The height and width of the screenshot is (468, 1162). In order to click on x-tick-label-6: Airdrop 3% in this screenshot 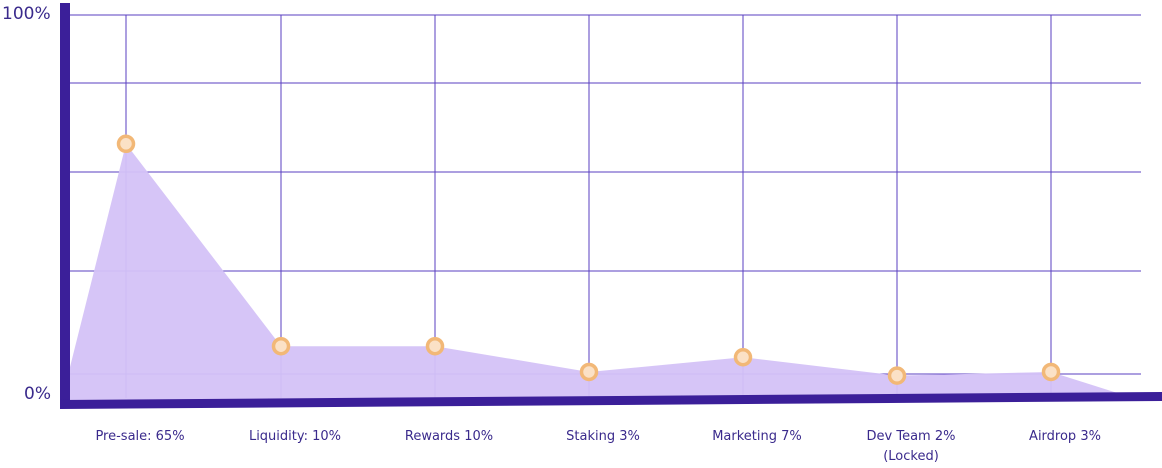, I will do `click(1065, 436)`.